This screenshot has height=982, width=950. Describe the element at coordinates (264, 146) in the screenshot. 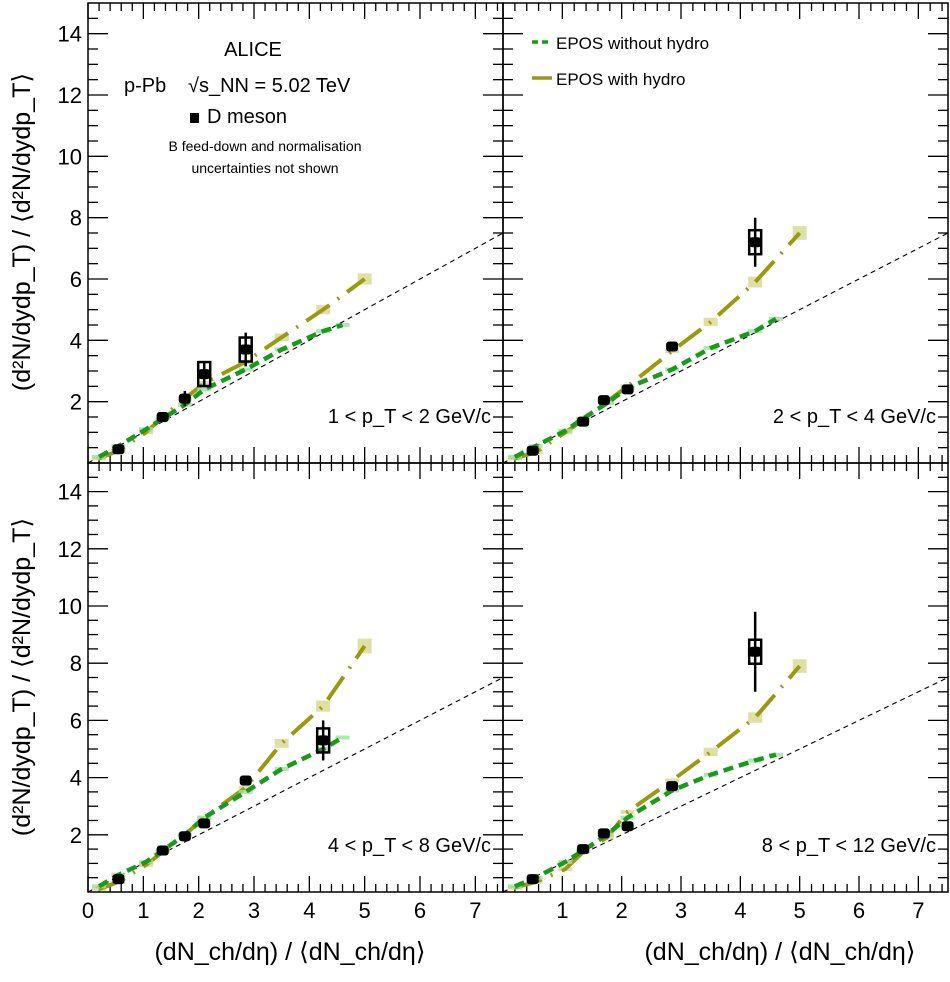

I see `note-line-1: B feed-down and normalisation` at that location.